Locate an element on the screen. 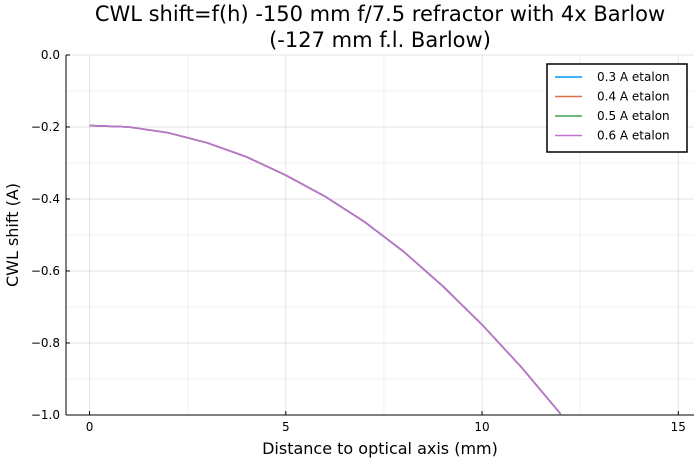  legend-box is located at coordinates (617, 108).